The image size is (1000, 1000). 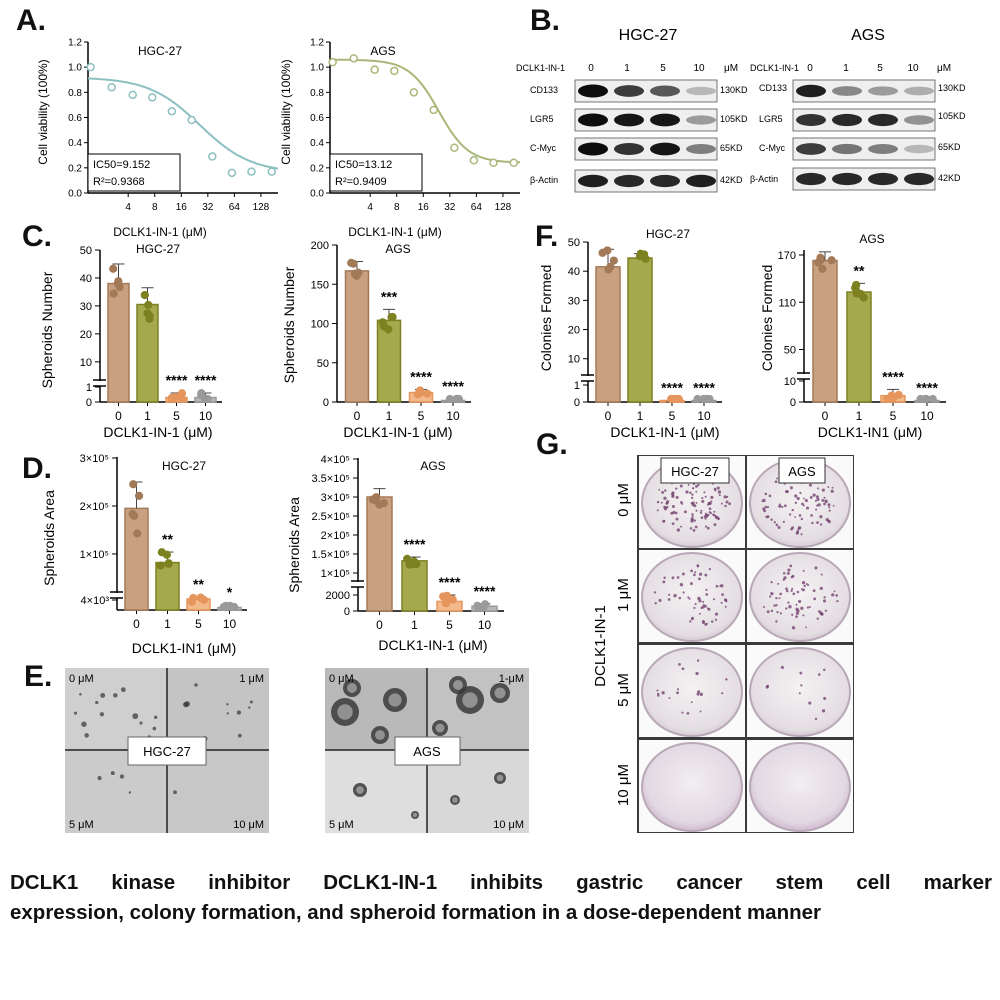 What do you see at coordinates (913, 68) in the screenshot?
I see `western-ags-dose-10: 10` at bounding box center [913, 68].